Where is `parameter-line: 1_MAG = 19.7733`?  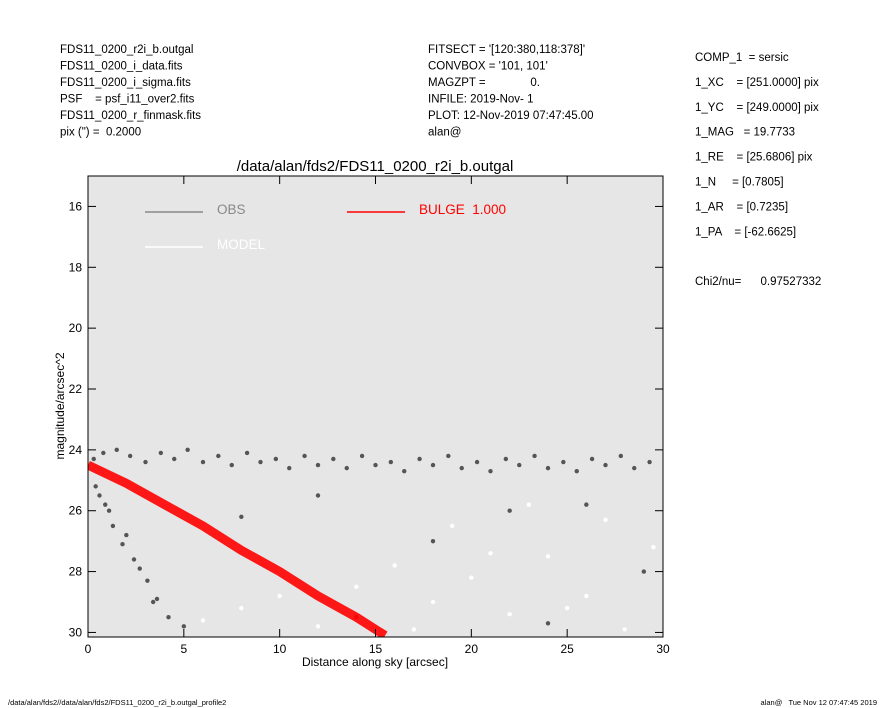
parameter-line: 1_MAG = 19.7733 is located at coordinates (745, 133).